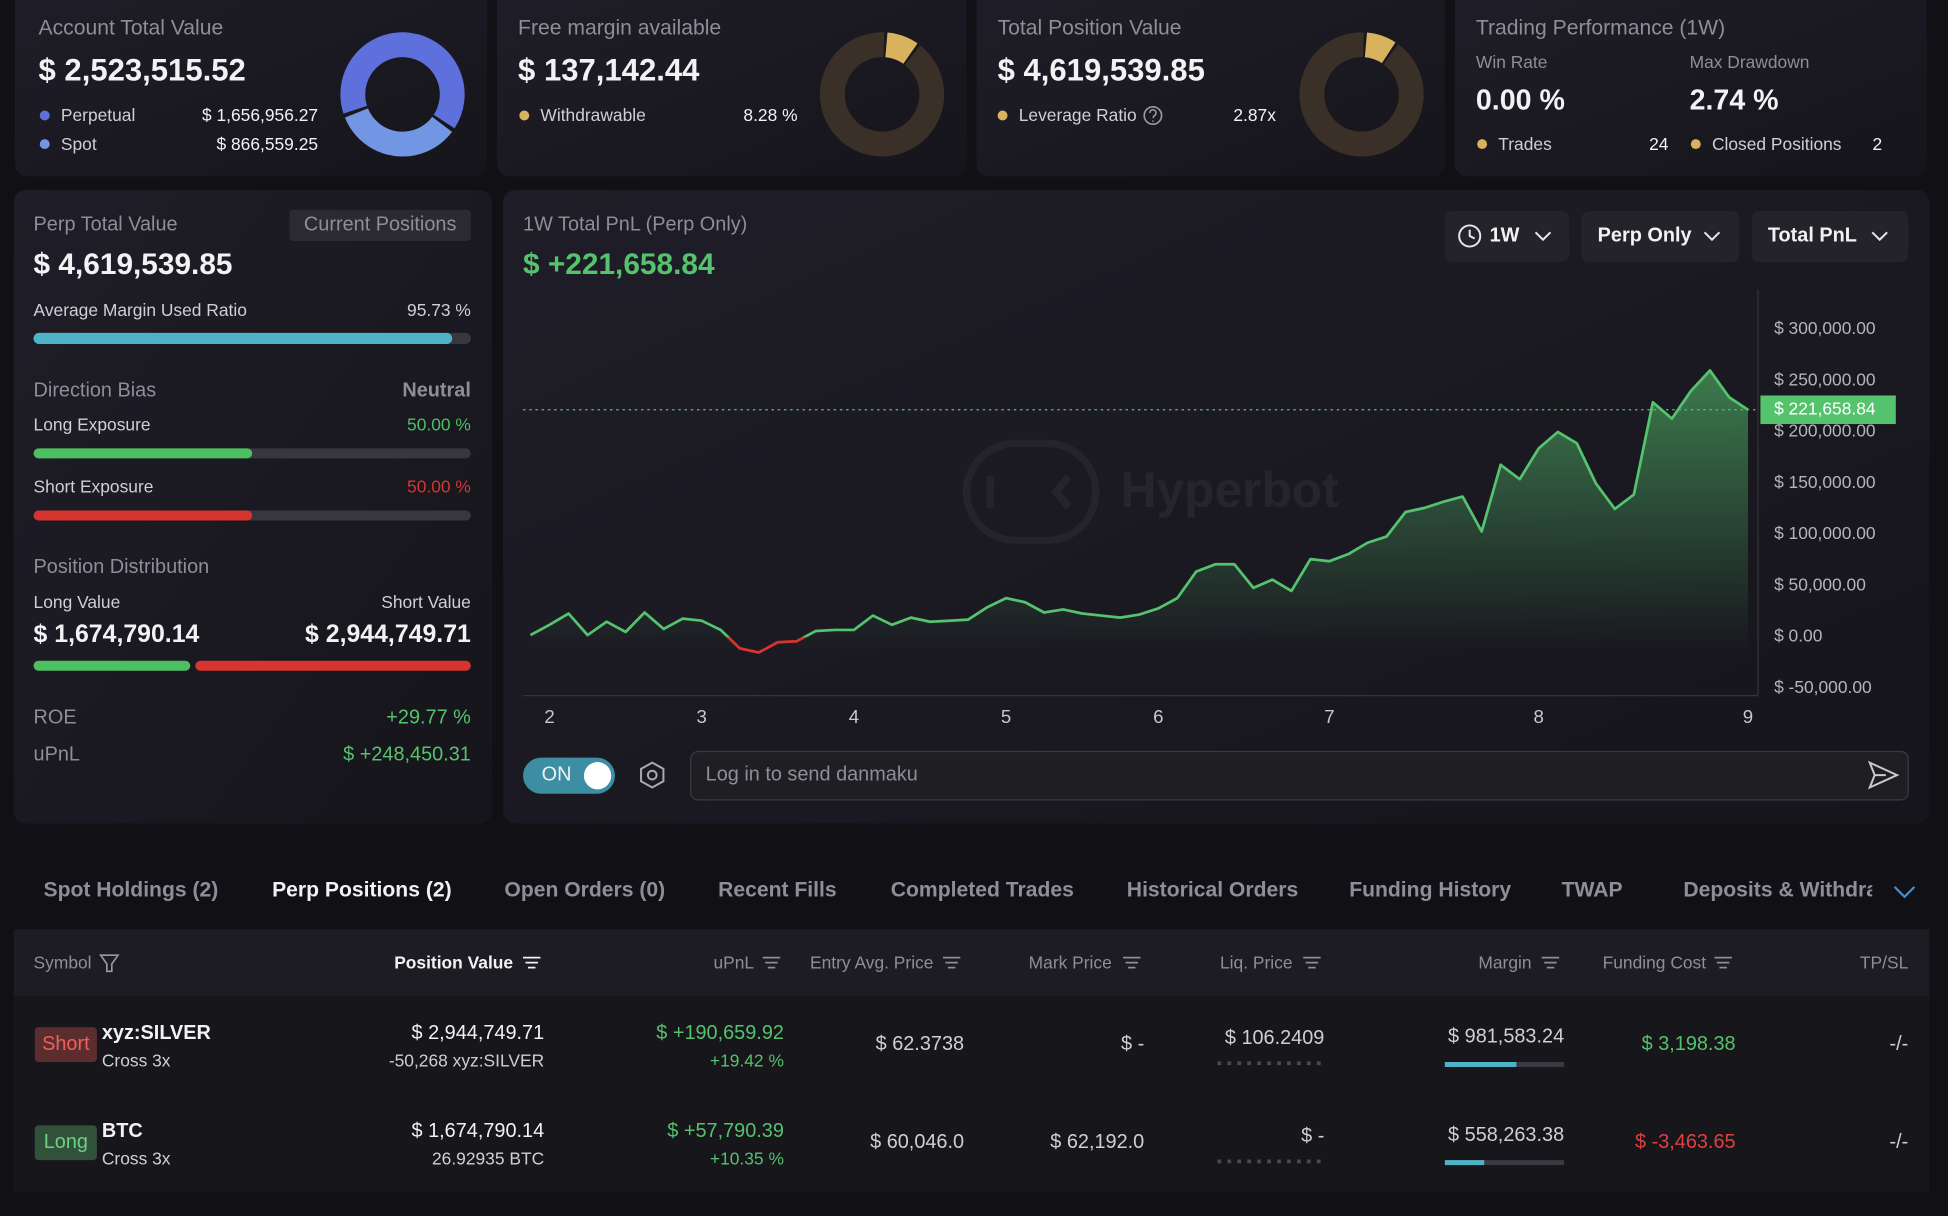 Image resolution: width=1948 pixels, height=1216 pixels. I want to click on label: Direction Bias, so click(95, 391).